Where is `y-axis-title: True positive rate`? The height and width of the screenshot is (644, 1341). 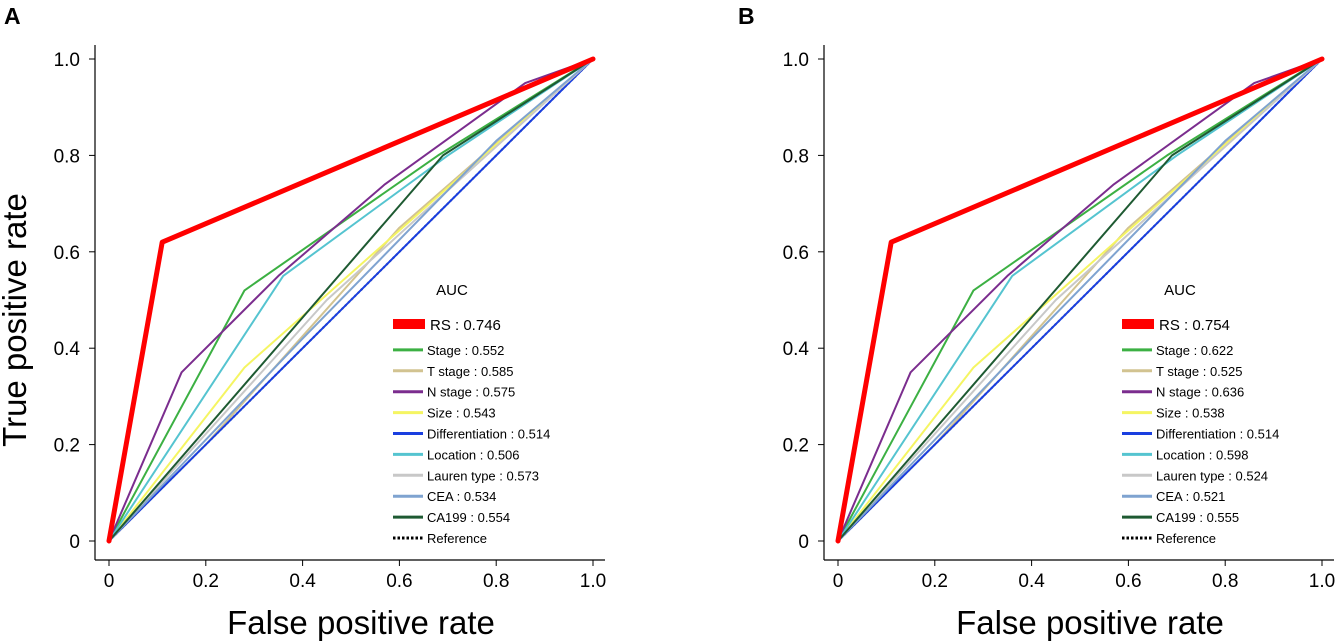
y-axis-title: True positive rate is located at coordinates (16, 320).